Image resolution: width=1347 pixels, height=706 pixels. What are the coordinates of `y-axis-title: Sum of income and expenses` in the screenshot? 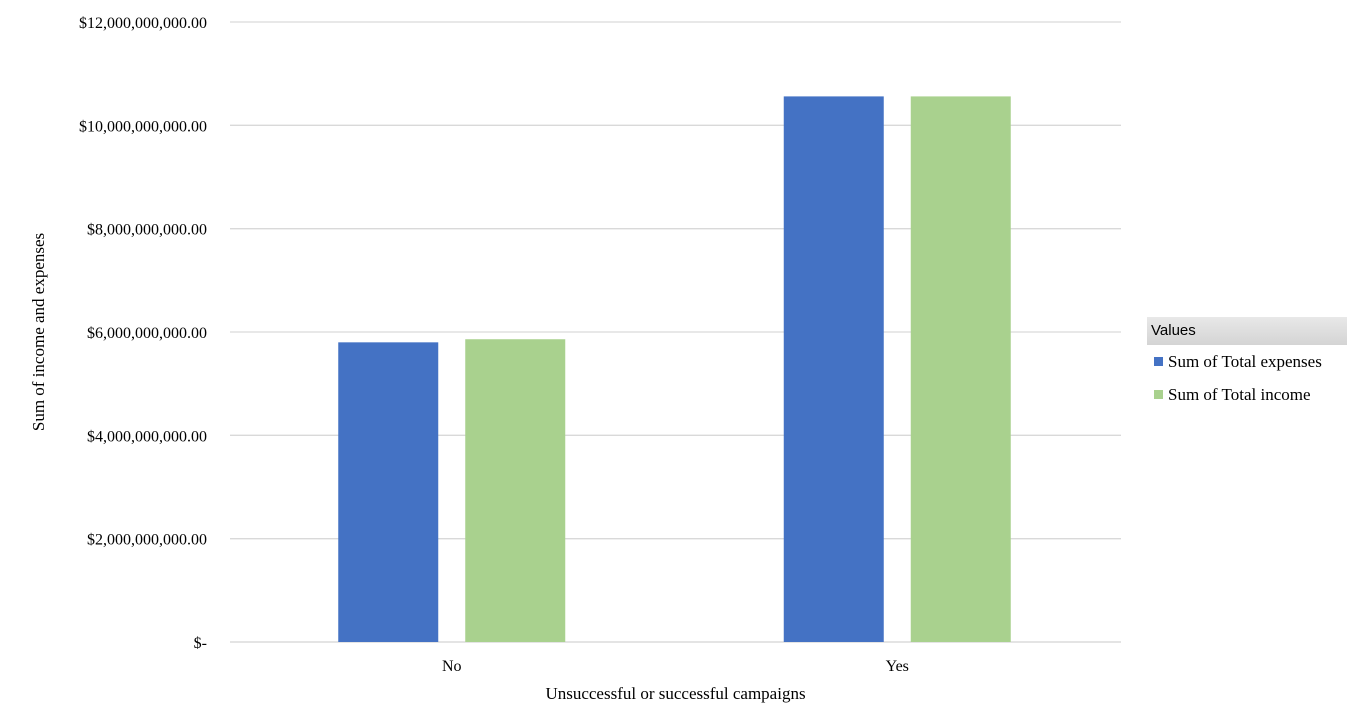 It's located at (38, 332).